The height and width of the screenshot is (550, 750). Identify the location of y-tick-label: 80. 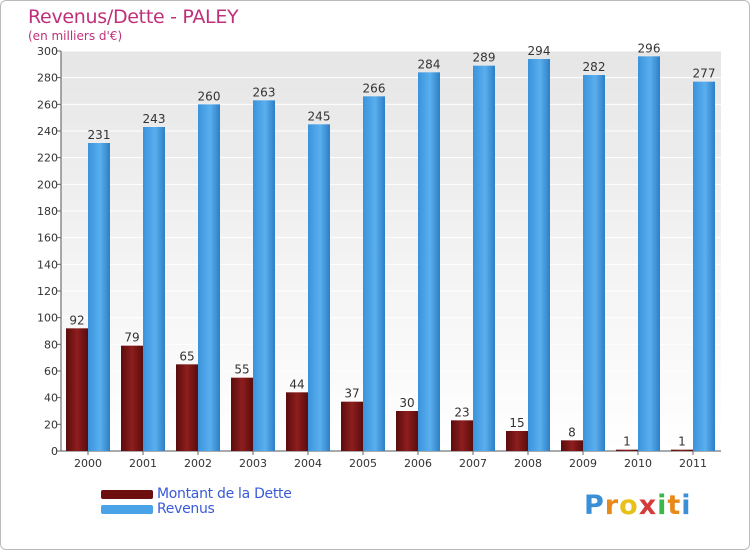
(51, 344).